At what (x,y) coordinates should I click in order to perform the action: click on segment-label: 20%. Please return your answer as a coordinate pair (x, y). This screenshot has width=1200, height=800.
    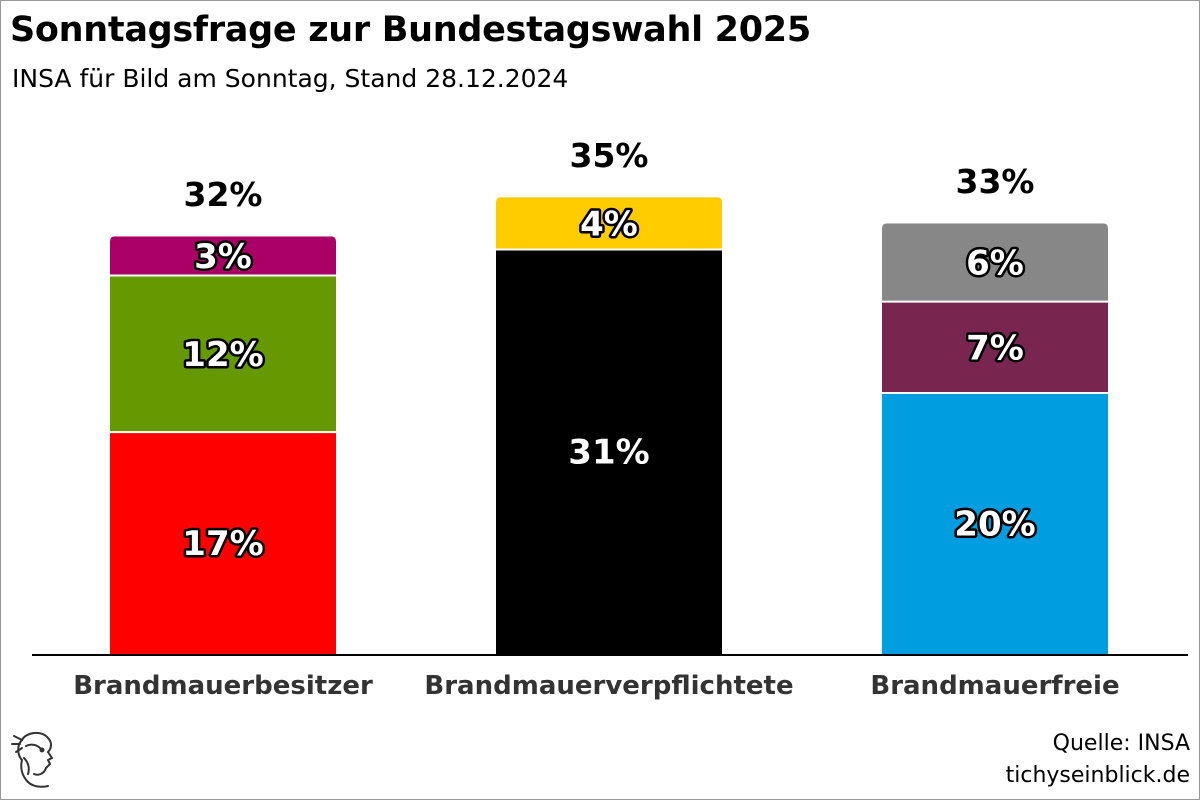
    Looking at the image, I should click on (994, 525).